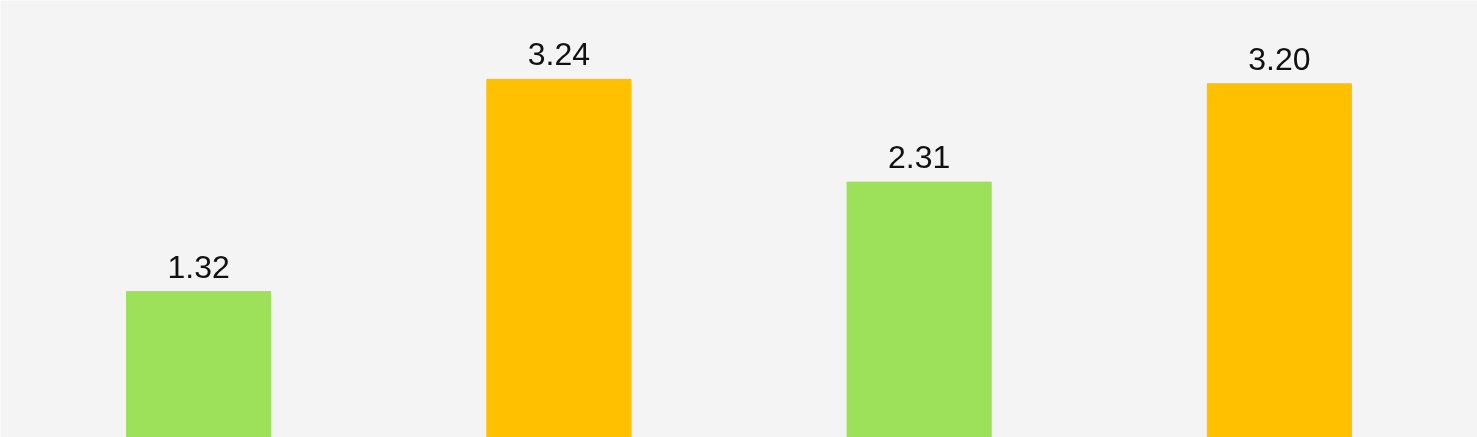 This screenshot has width=1477, height=437. Describe the element at coordinates (919, 157) in the screenshot. I see `data-label: 2.31` at that location.